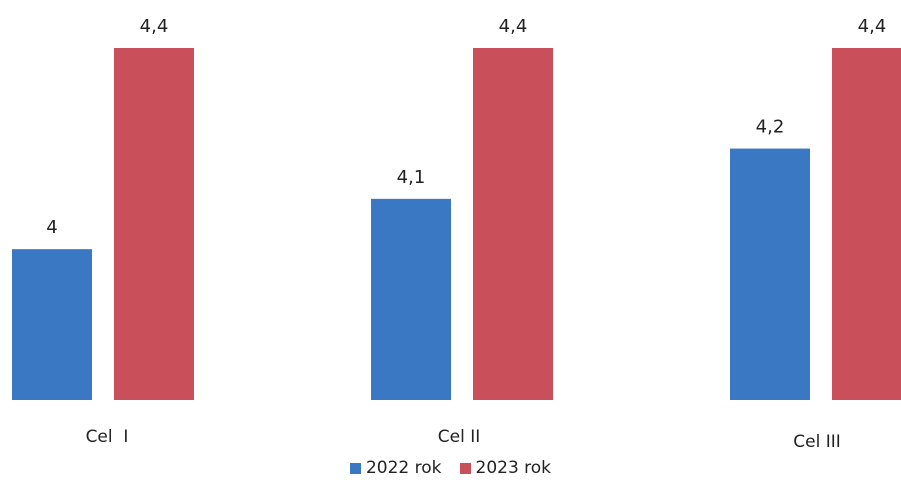  I want to click on category-label-2: Cel II, so click(459, 437).